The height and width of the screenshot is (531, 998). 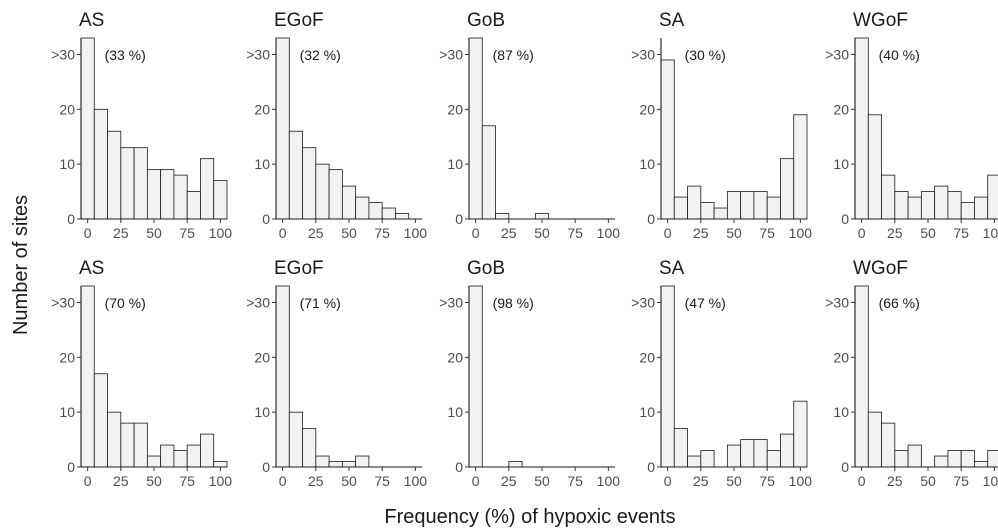 What do you see at coordinates (141, 125) in the screenshot?
I see `facet-panel: AS 0 10 20 >30 0 25 50 75 100 (33 %)` at bounding box center [141, 125].